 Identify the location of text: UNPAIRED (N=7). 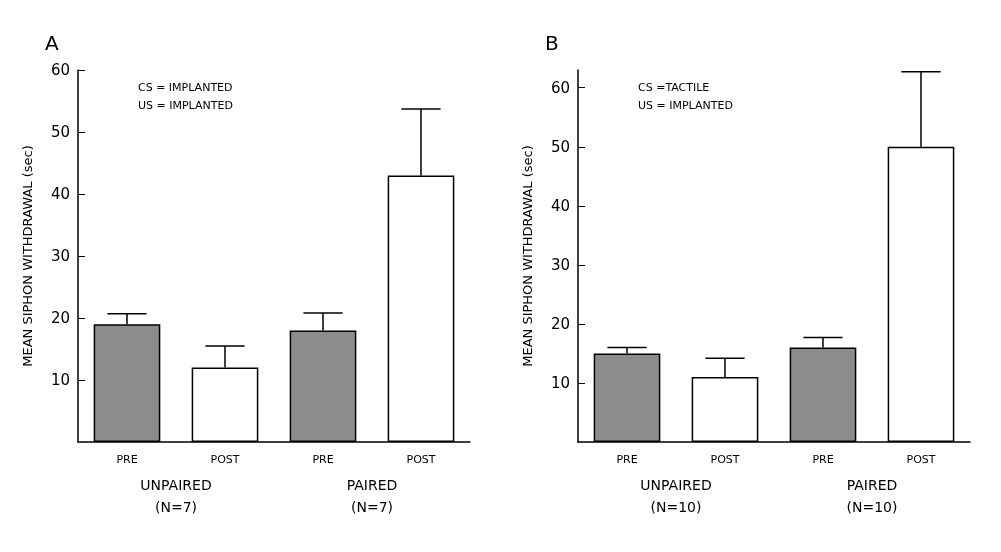
(176, 496).